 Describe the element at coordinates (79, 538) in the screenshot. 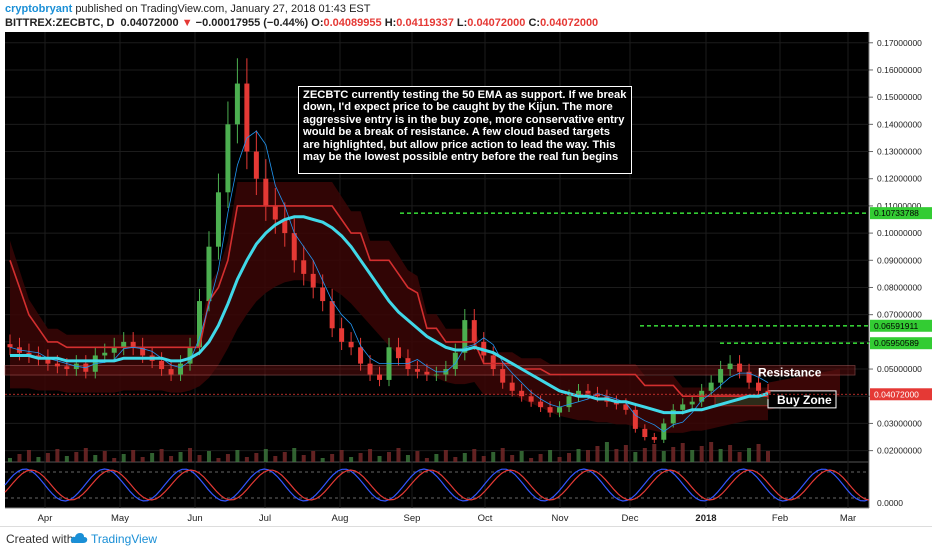

I see `tradingview-cloud-icon` at that location.